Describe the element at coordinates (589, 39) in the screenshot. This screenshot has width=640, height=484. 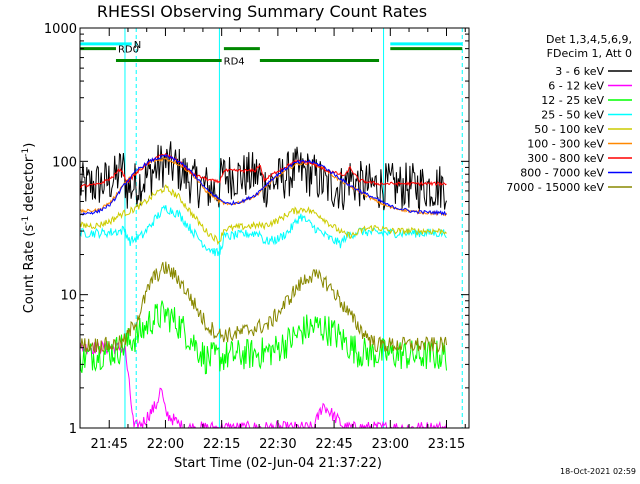
I see `legend-header-line-1: Det 1,3,4,5,6,9,` at that location.